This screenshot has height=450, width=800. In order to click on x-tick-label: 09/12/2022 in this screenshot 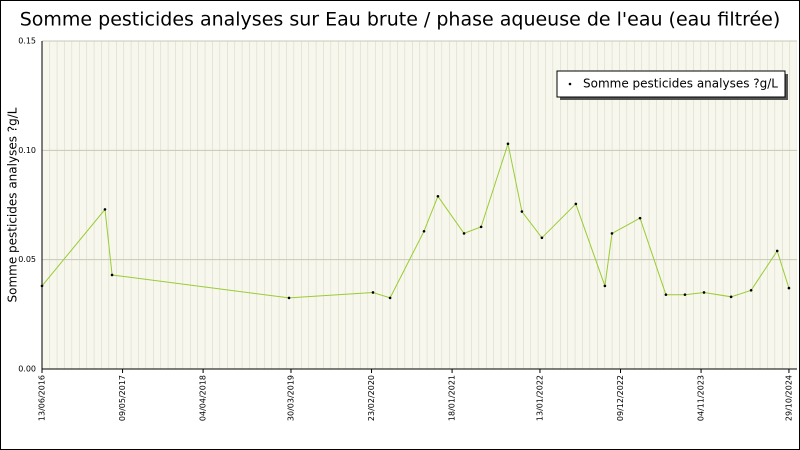, I will do `click(620, 398)`.